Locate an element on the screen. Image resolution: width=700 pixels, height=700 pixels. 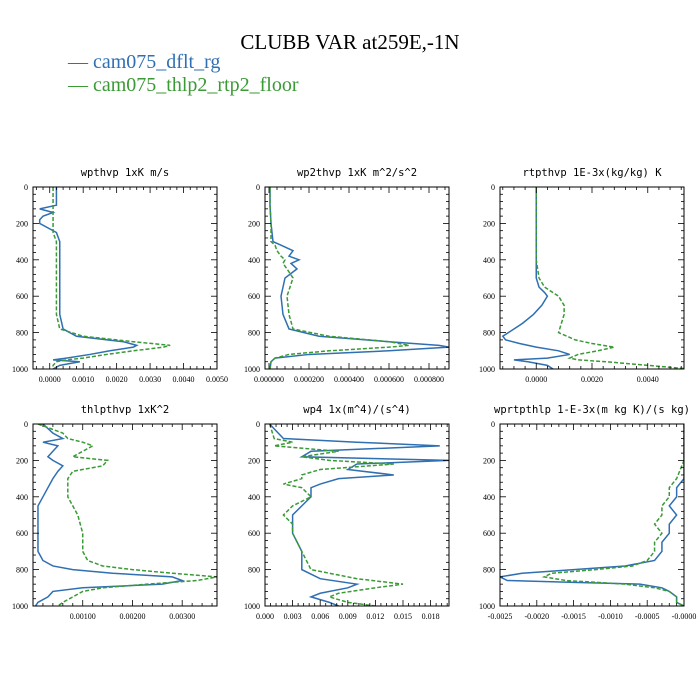
legend-entry-1: — cam075_thlp2_rtp2_floor is located at coordinates (183, 85).